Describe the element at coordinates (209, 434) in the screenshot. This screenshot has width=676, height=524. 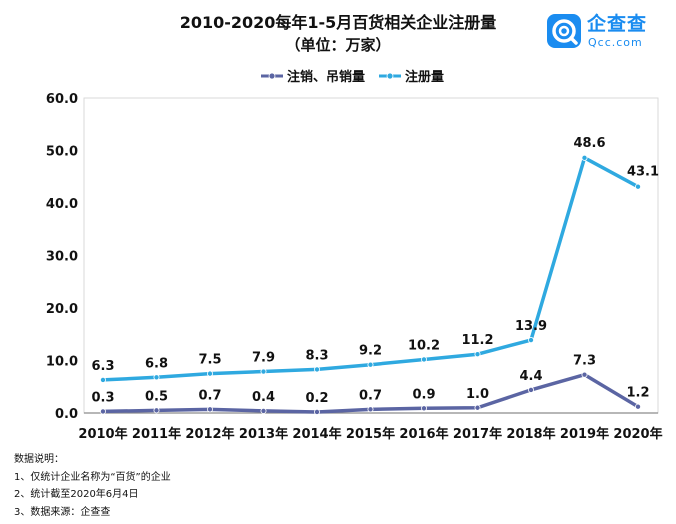
I see `x-tick-label: 2012年` at that location.